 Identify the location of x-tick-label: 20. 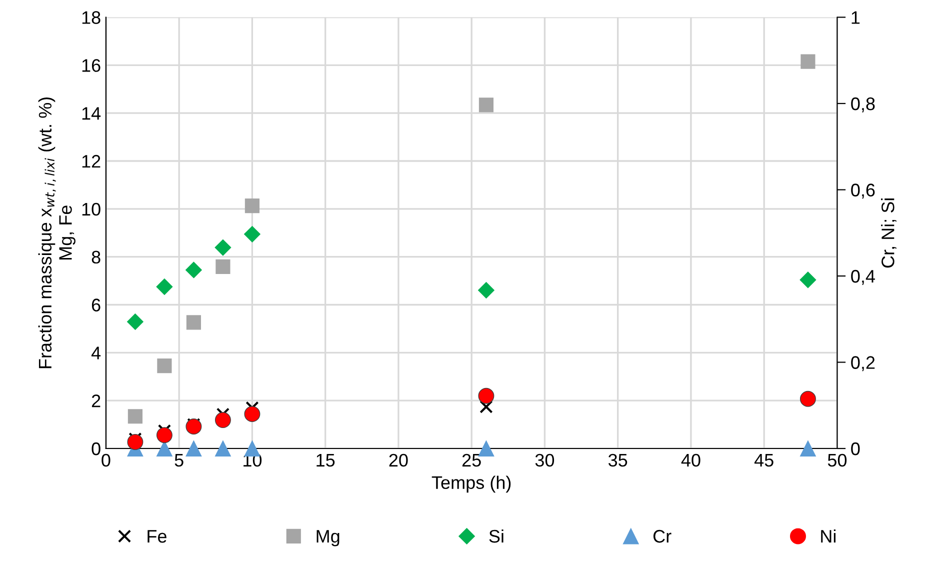
(398, 460).